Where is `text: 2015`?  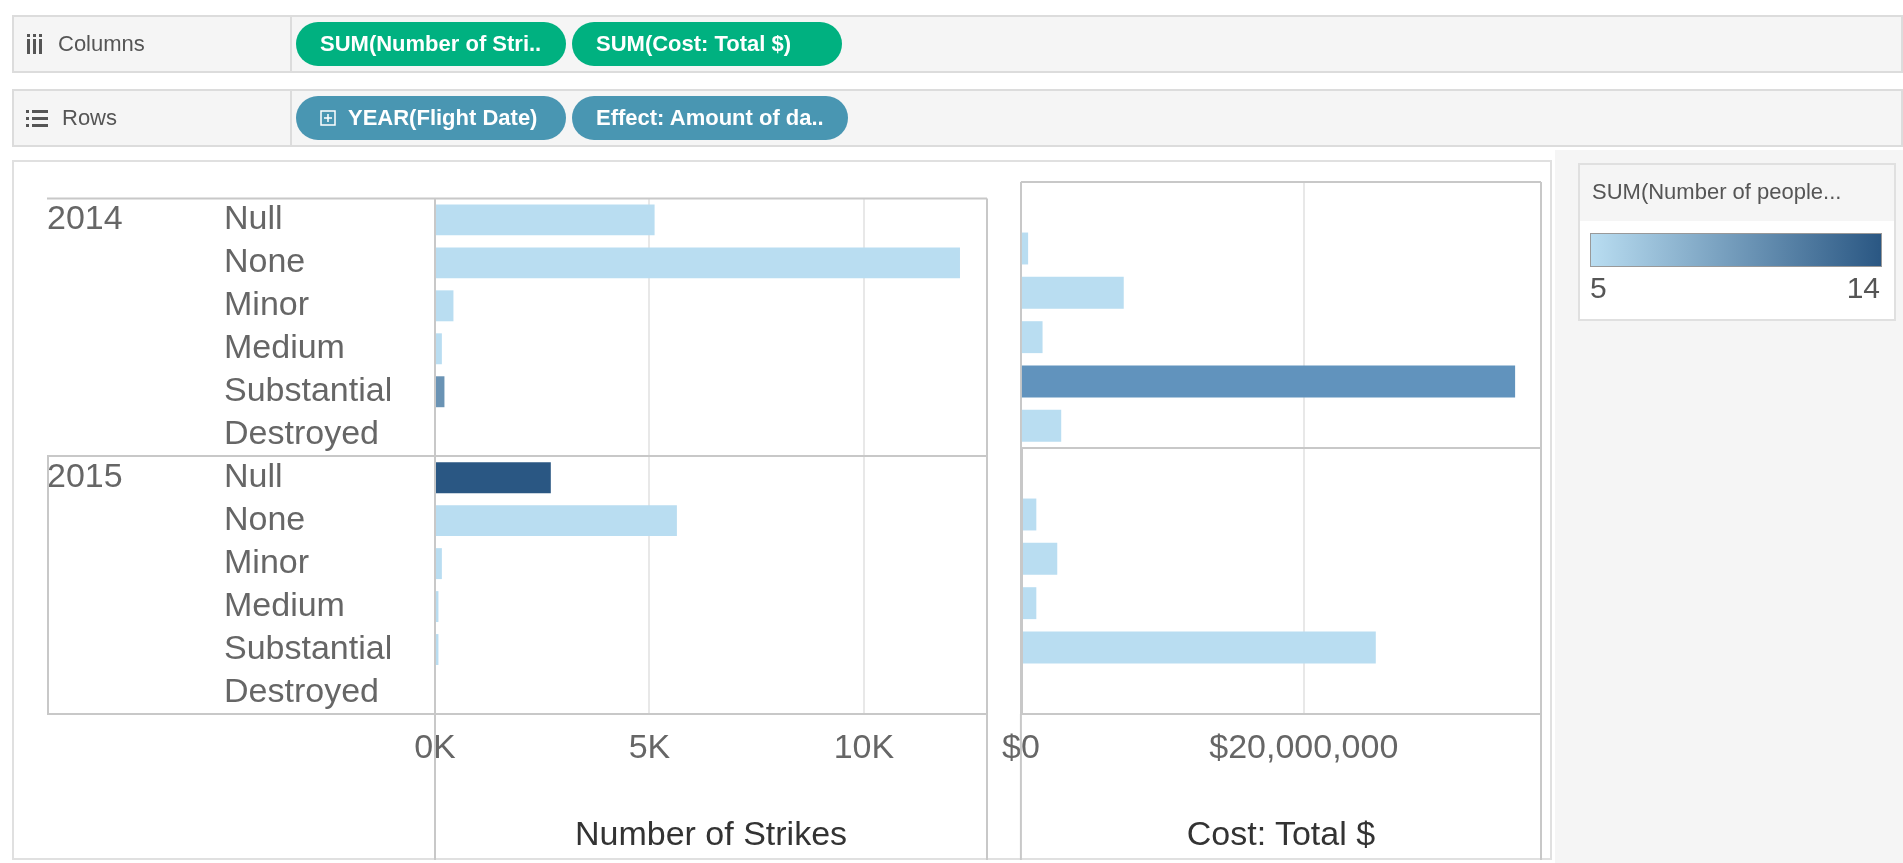
text: 2015 is located at coordinates (85, 475).